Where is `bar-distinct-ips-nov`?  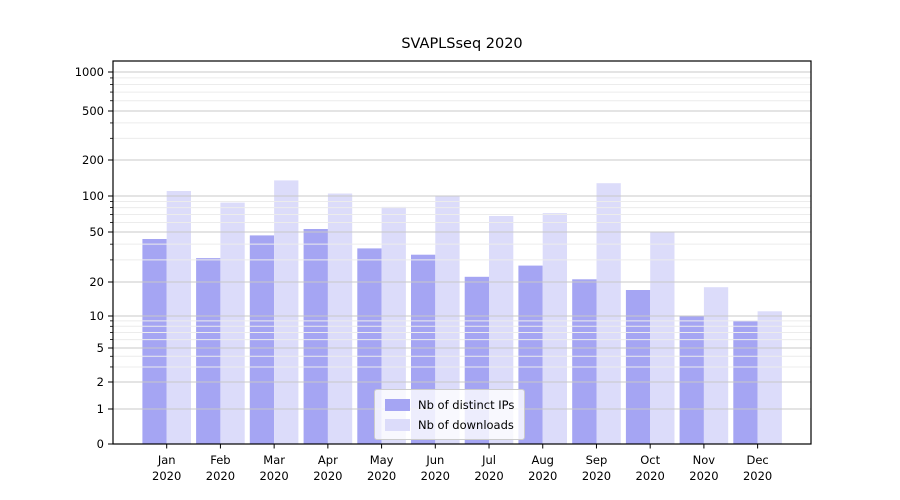
bar-distinct-ips-nov is located at coordinates (691, 380).